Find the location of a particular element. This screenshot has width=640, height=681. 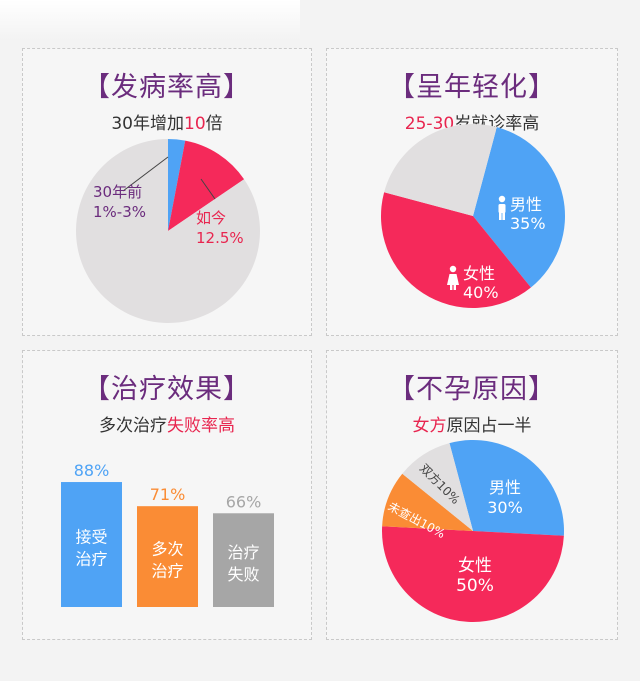

panel-subtitle: 30年增加10倍 is located at coordinates (167, 124).